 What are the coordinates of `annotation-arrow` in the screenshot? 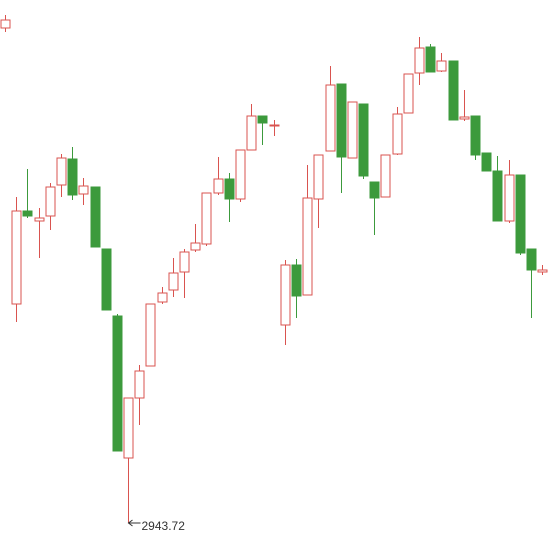 It's located at (134, 523).